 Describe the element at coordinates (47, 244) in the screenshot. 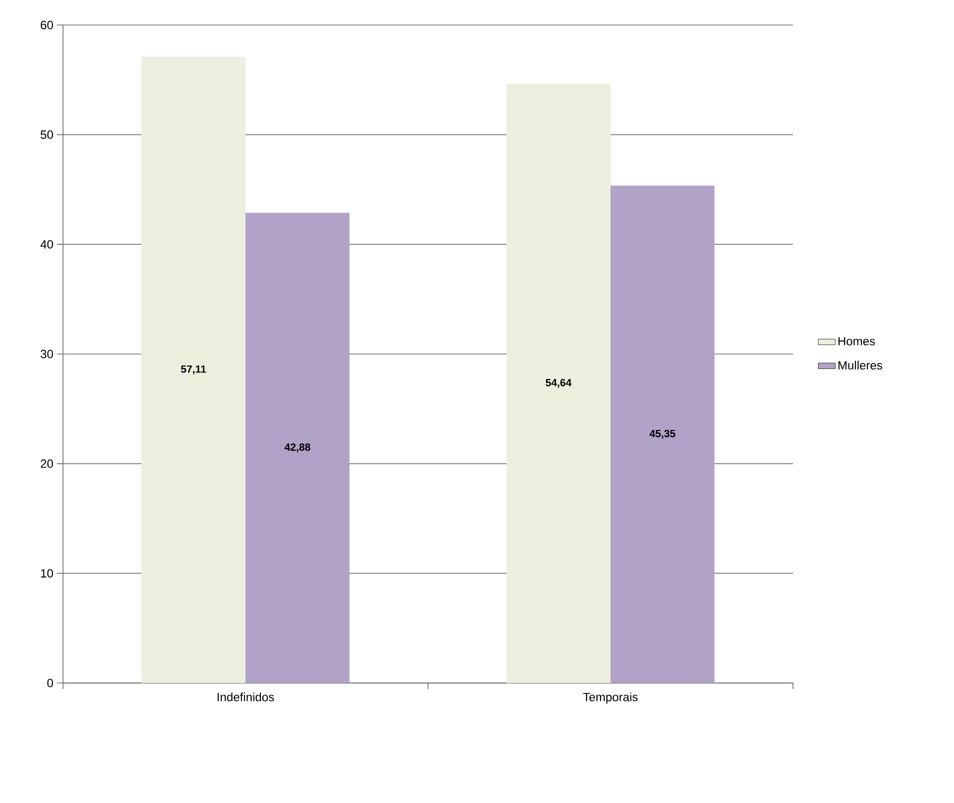

I see `y-tick-label: 40` at that location.